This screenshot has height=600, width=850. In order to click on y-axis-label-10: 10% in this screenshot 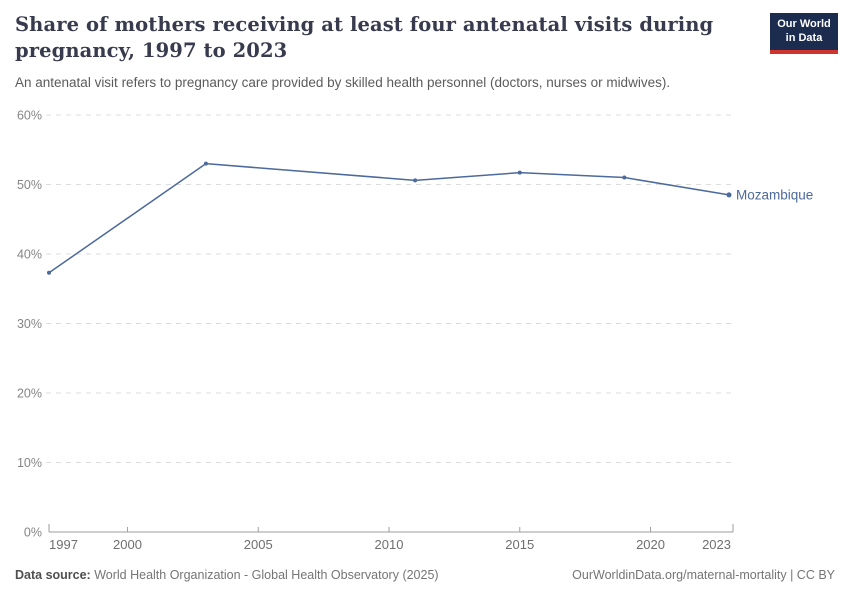, I will do `click(29, 463)`.